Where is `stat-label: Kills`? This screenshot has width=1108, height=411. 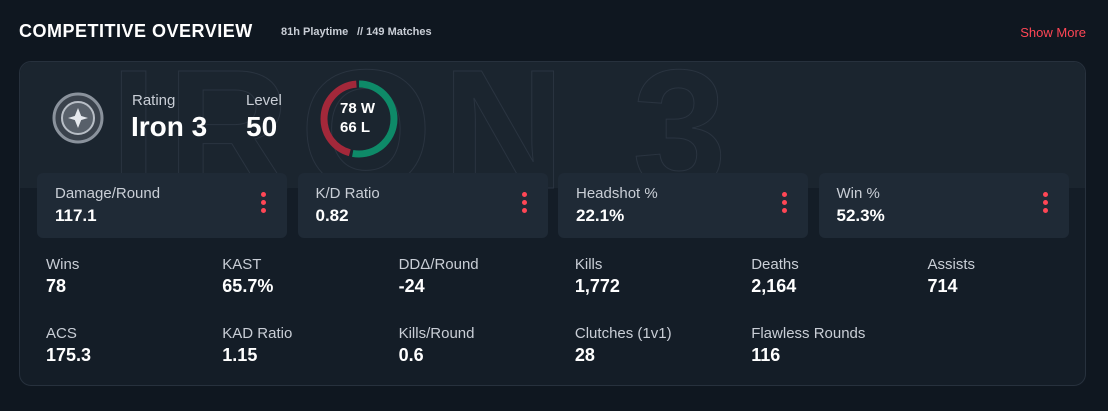 stat-label: Kills is located at coordinates (588, 264).